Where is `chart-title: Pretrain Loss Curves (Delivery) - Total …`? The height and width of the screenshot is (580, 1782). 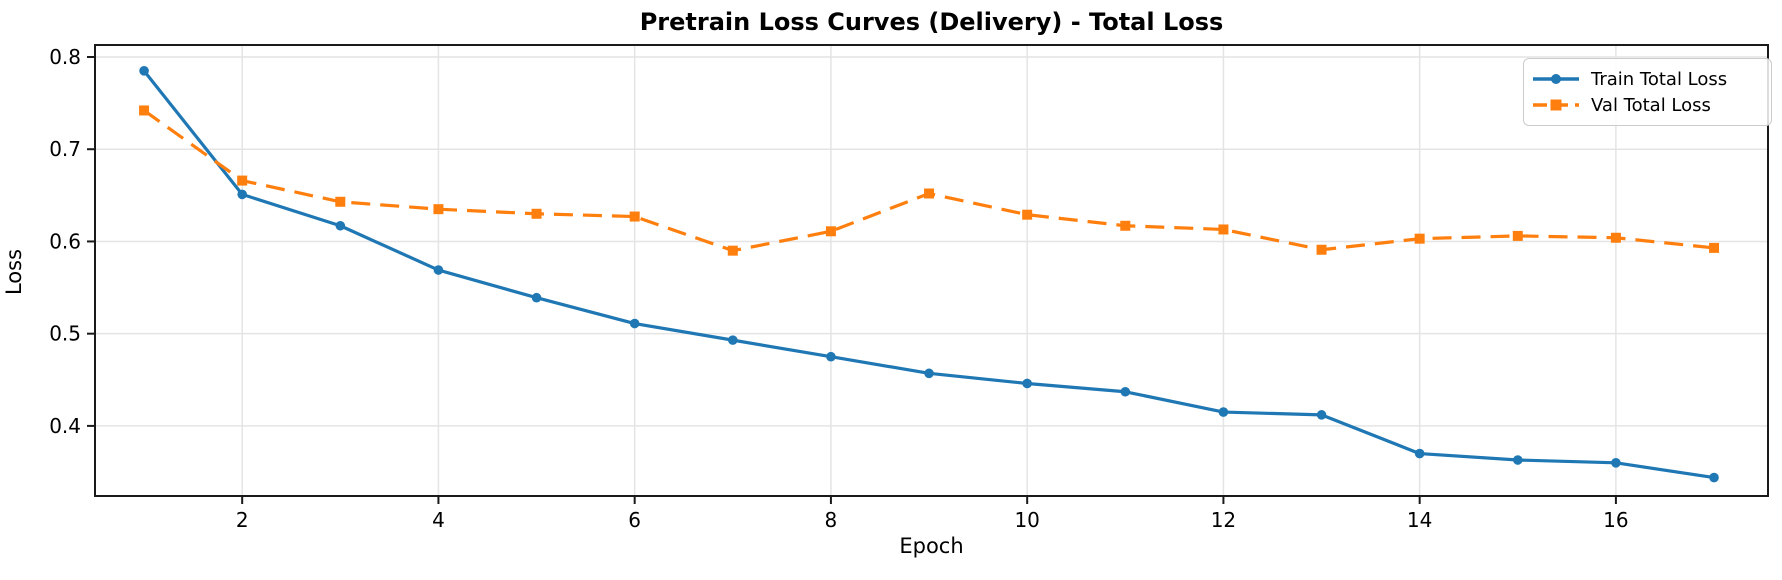
chart-title: Pretrain Loss Curves (Delivery) - Total … is located at coordinates (931, 22).